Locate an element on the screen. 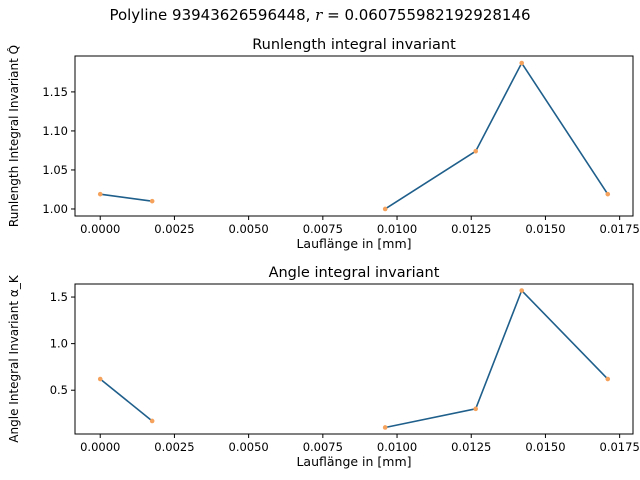  y-axis-label: Runlength Integral Invariant Q̂ is located at coordinates (14, 136).